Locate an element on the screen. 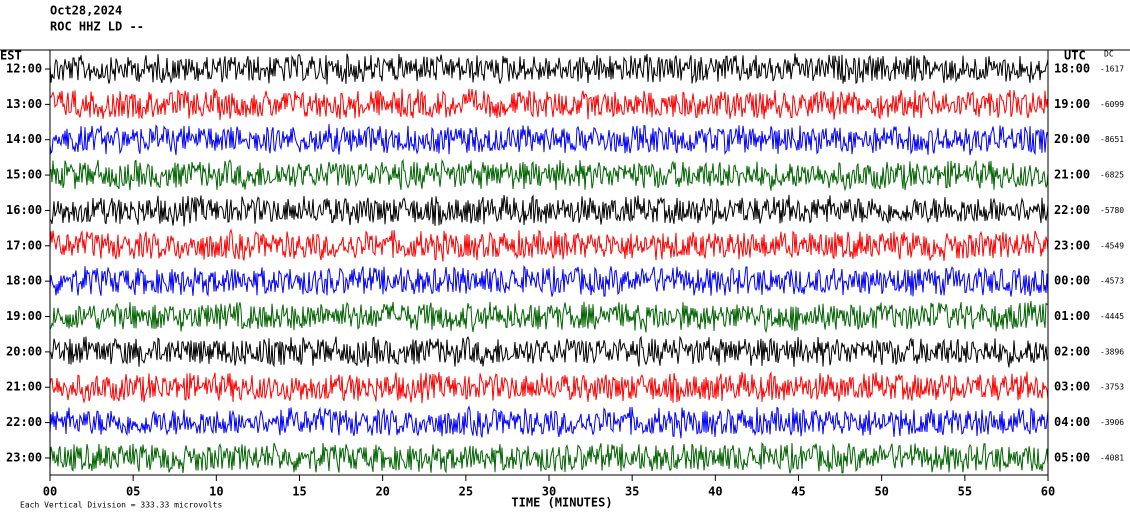 This screenshot has width=1130, height=519. x-tick-label: 10 is located at coordinates (216, 492).